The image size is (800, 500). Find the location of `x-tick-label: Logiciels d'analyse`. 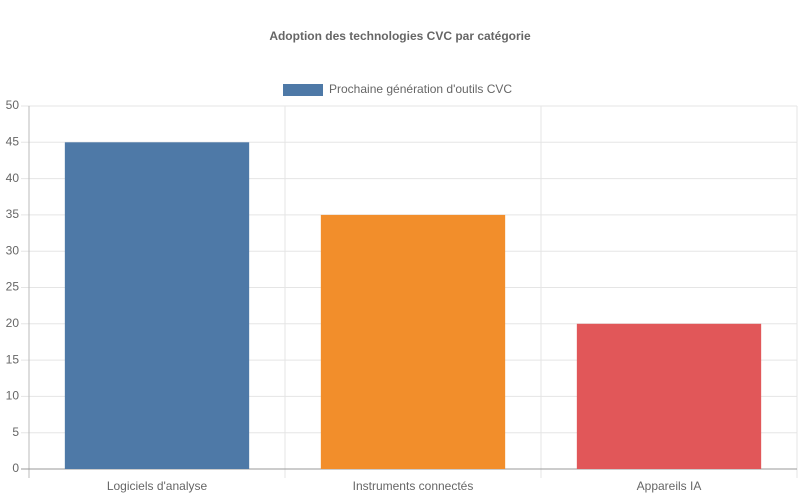

x-tick-label: Logiciels d'analyse is located at coordinates (157, 486).